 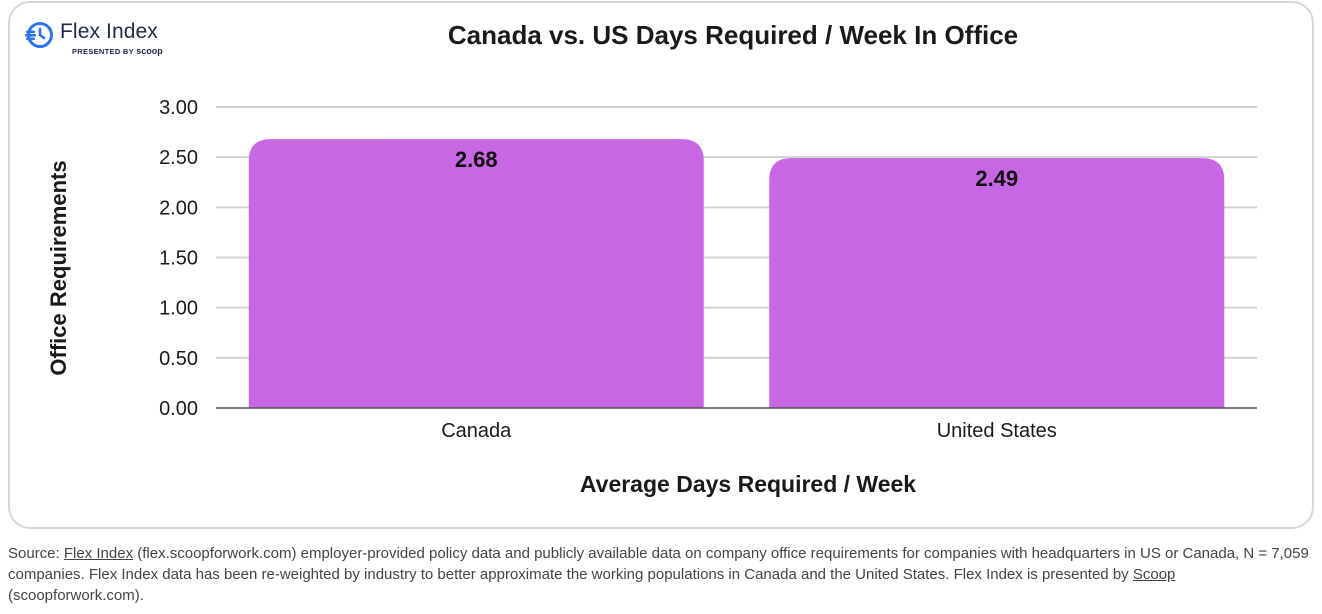 I want to click on y-tick-label: 3.00, so click(x=178, y=108).